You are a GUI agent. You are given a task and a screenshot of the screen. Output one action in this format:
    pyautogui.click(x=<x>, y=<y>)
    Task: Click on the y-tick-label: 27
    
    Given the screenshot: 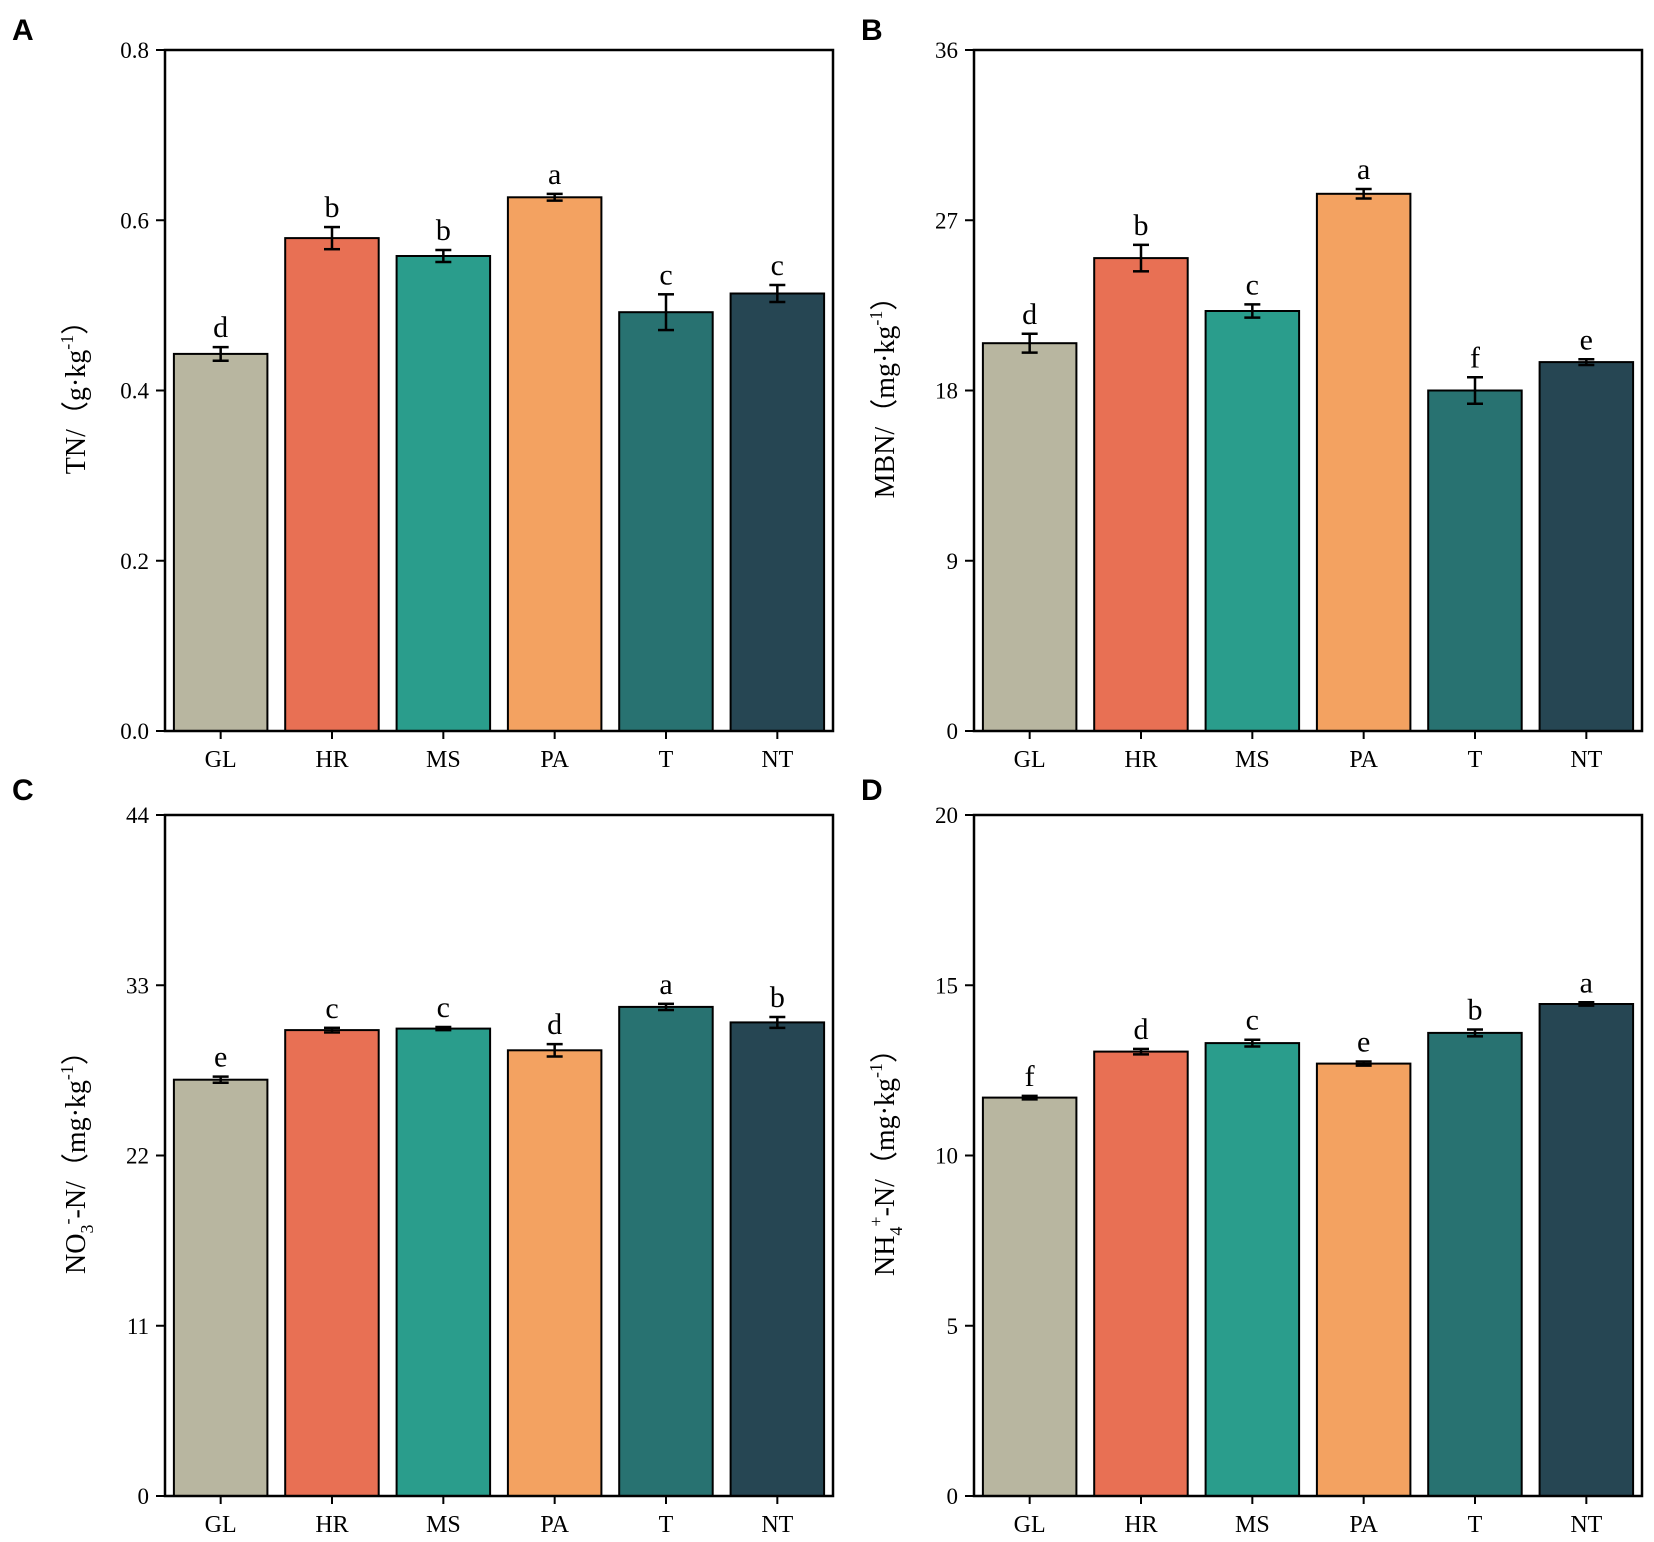 What is the action you would take?
    pyautogui.click(x=946, y=220)
    